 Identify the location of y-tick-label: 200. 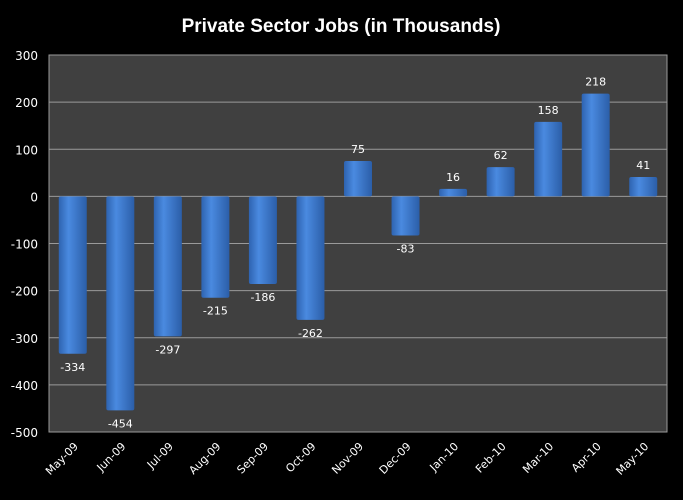
(26, 103).